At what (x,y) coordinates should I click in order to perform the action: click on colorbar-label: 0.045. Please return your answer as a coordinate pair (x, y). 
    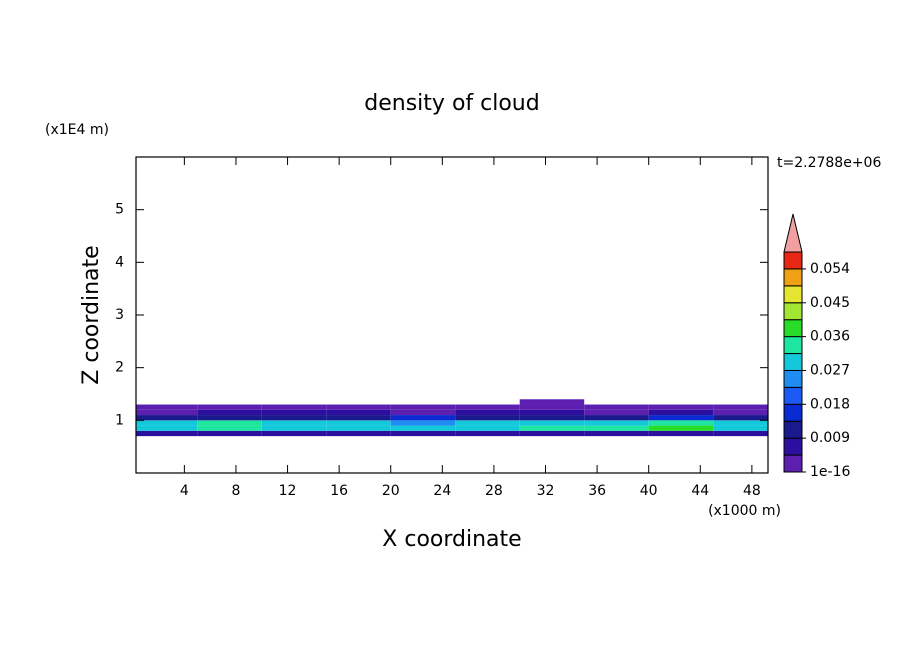
    Looking at the image, I should click on (830, 303).